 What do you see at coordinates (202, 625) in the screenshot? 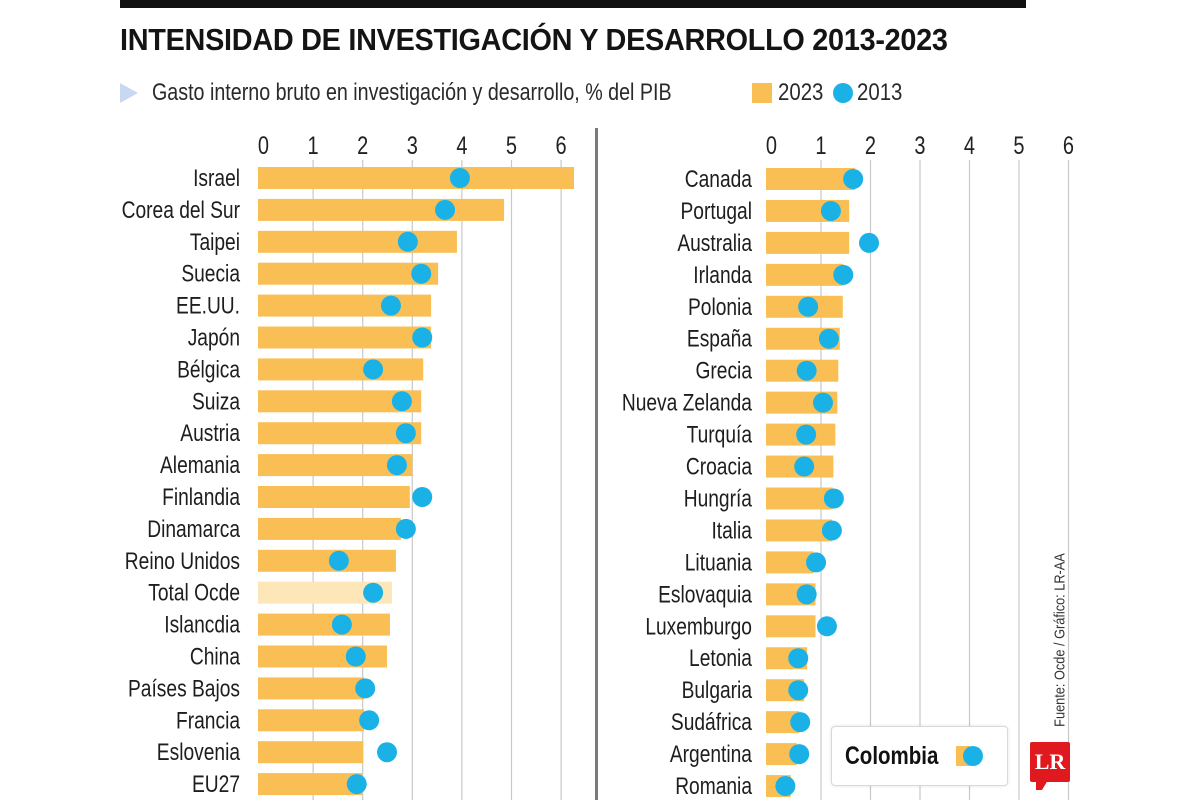
I see `category-label: Islancdia` at bounding box center [202, 625].